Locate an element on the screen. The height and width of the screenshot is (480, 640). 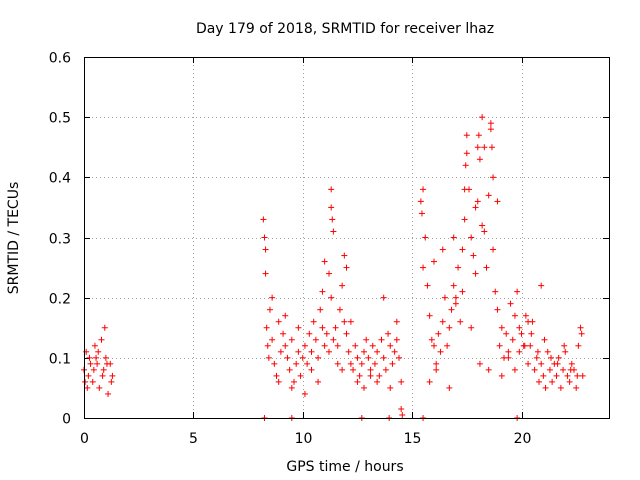
y-axis-label: SRMTID / TECUs is located at coordinates (14, 238).